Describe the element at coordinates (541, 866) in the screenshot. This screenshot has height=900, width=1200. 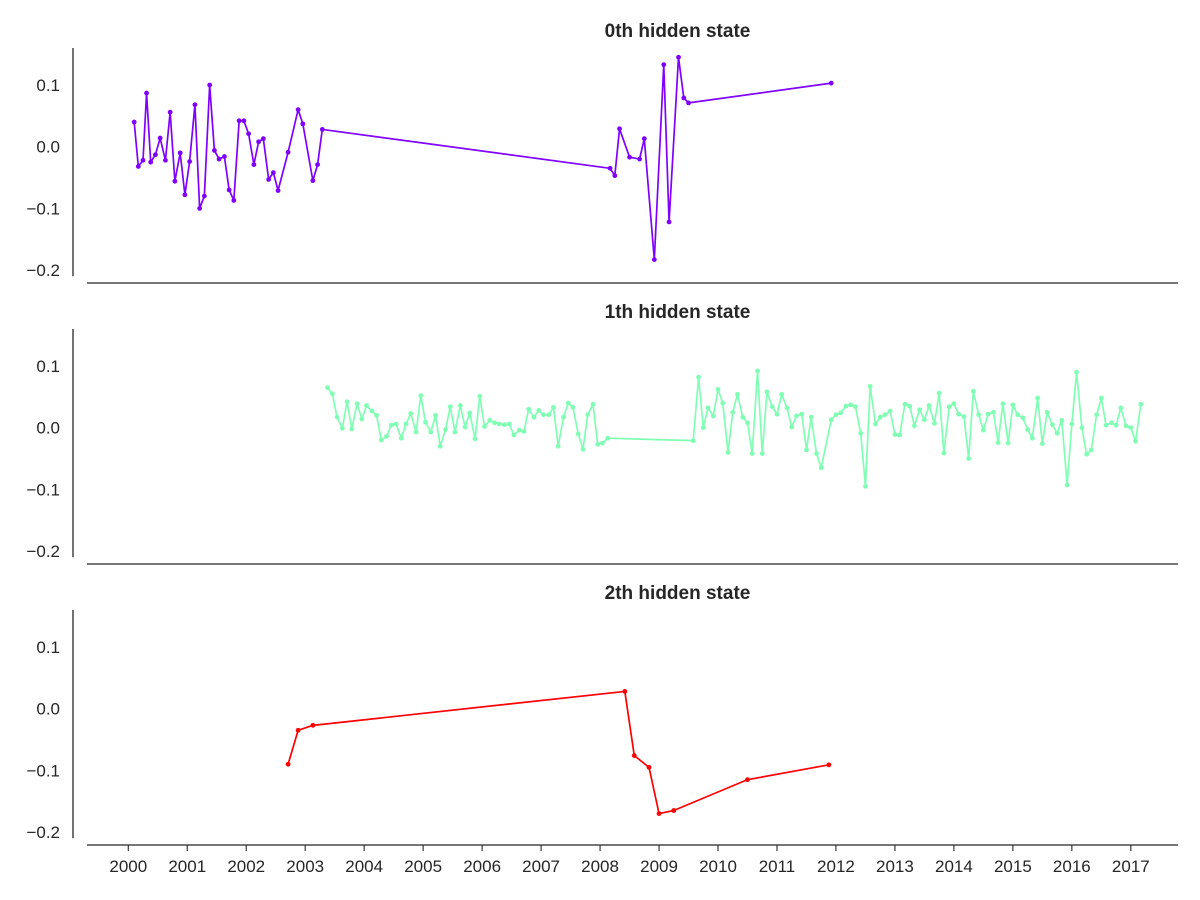
I see `x-tick-label: 2007` at that location.